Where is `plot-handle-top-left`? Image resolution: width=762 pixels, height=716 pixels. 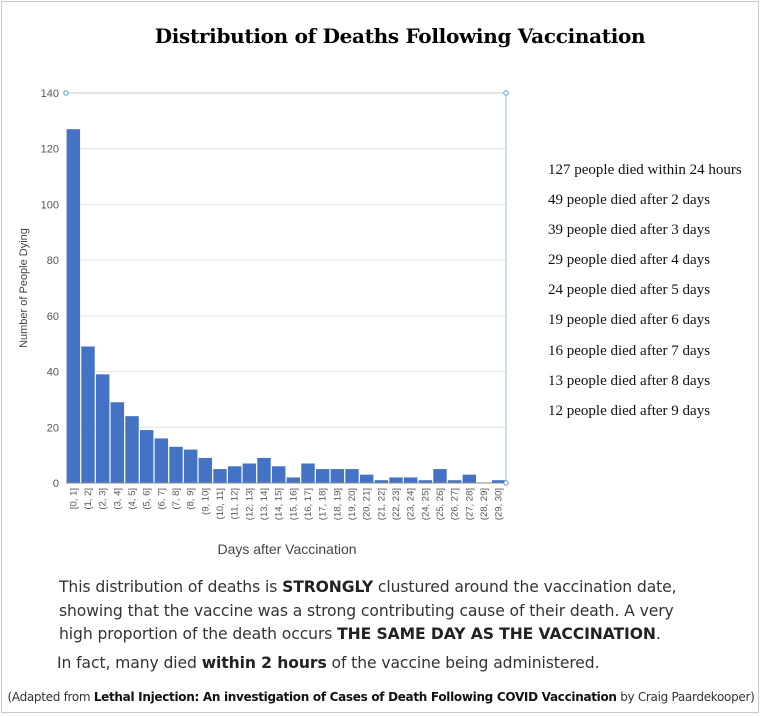
plot-handle-top-left is located at coordinates (66, 93).